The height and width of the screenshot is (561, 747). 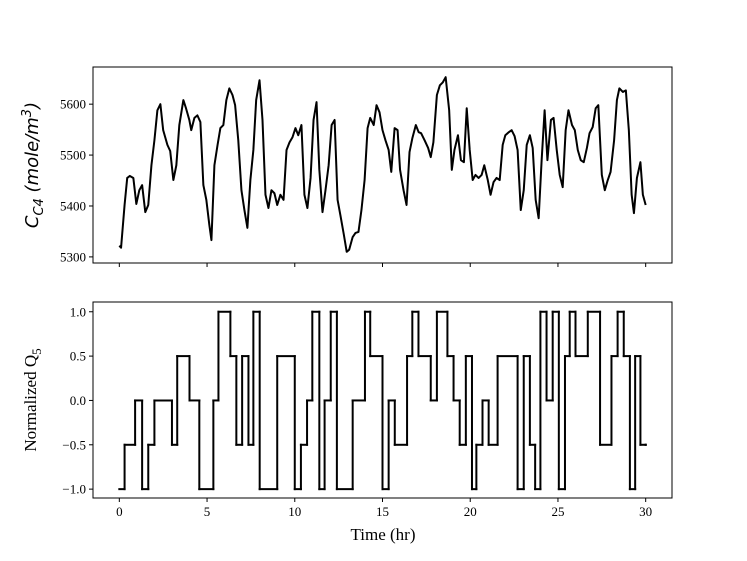 What do you see at coordinates (382, 511) in the screenshot?
I see `x-tick-label: 15` at bounding box center [382, 511].